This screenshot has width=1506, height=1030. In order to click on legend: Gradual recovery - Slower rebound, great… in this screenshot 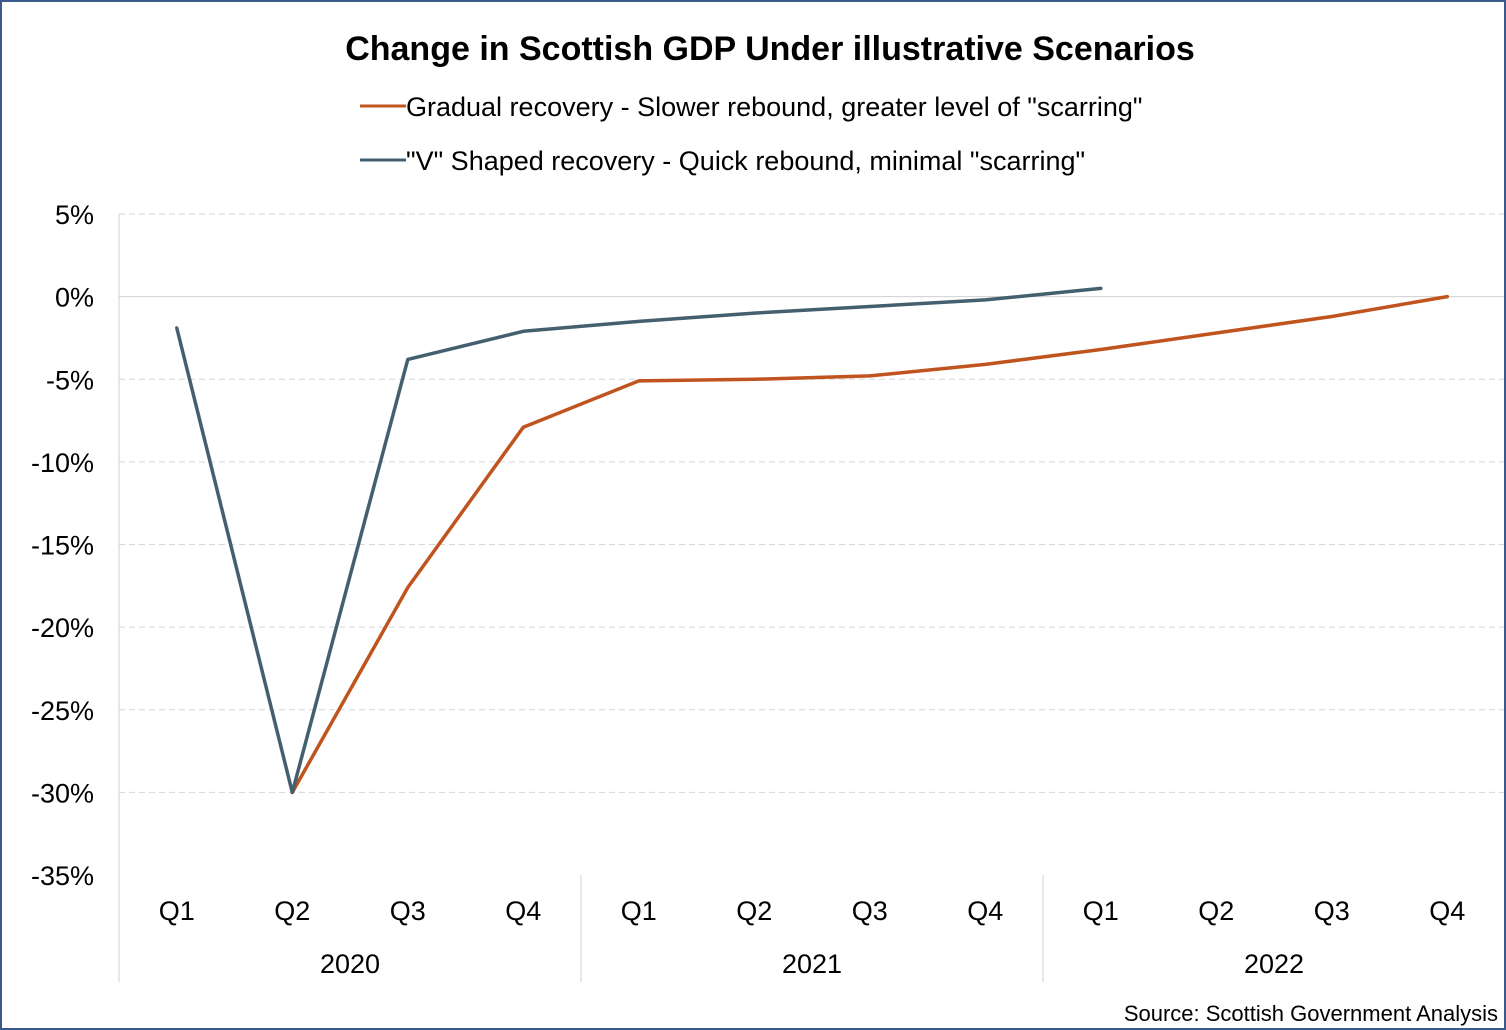, I will do `click(751, 134)`.